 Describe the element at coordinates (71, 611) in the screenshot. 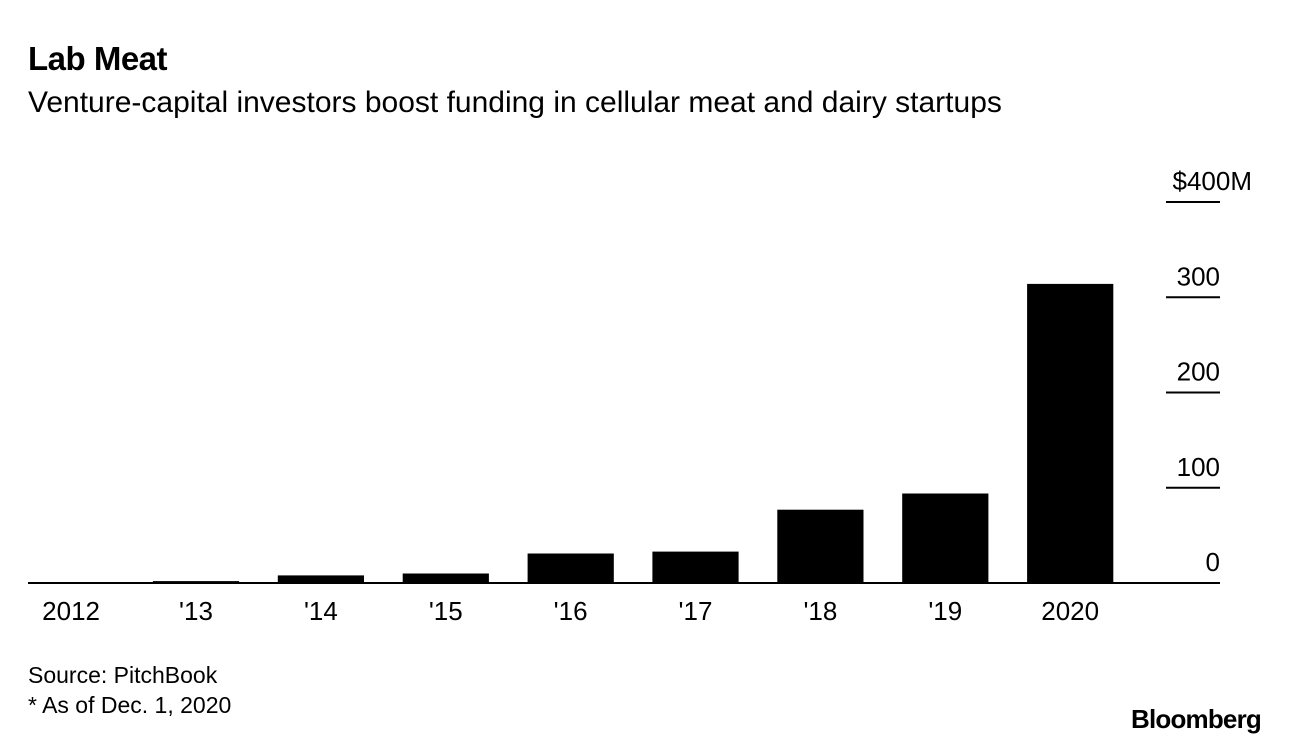

I see `x-tick-label: 2012` at that location.